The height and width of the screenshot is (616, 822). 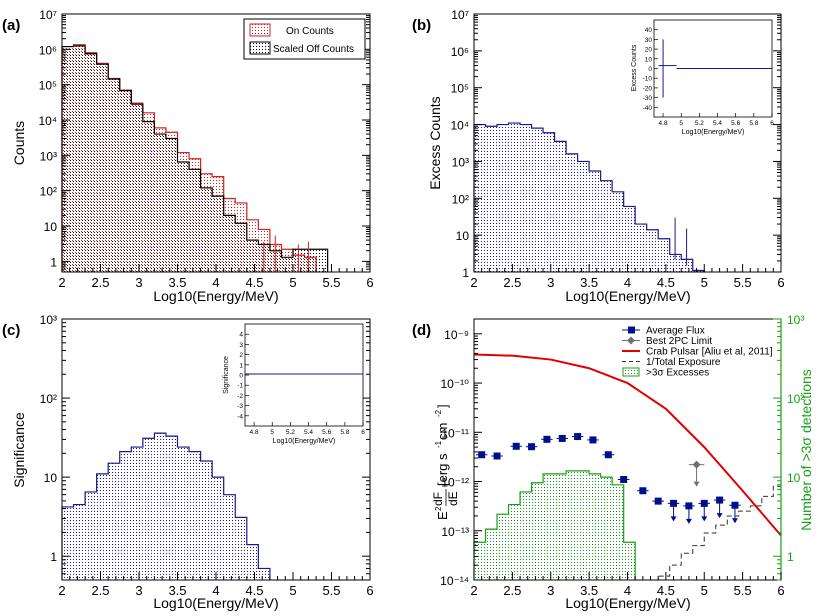 I want to click on inset-x-tick-label: 5.8, so click(x=344, y=432).